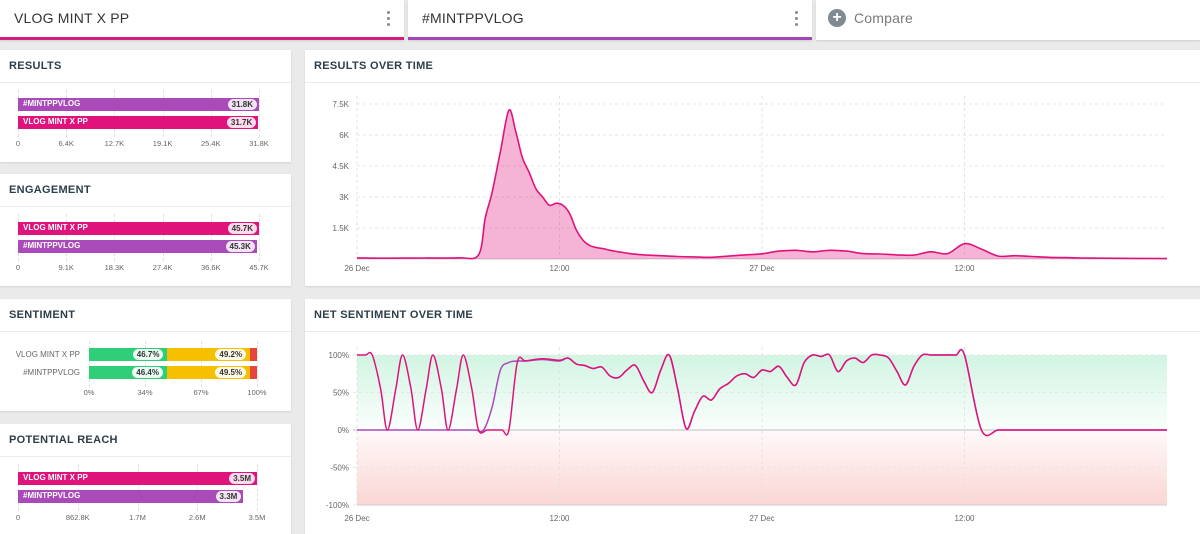 The height and width of the screenshot is (534, 1200). Describe the element at coordinates (47, 354) in the screenshot. I see `sentiment-row-label: VLOG MINT X PP` at that location.